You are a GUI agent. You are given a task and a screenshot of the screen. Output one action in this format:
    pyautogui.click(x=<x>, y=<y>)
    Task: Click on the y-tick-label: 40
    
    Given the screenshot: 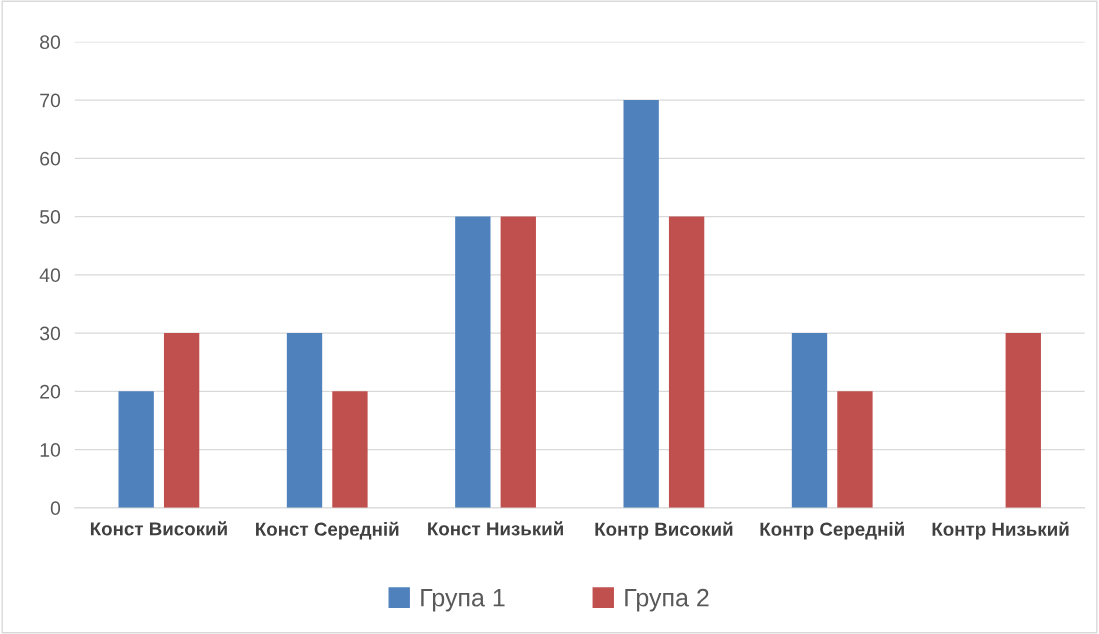 What is the action you would take?
    pyautogui.click(x=50, y=275)
    